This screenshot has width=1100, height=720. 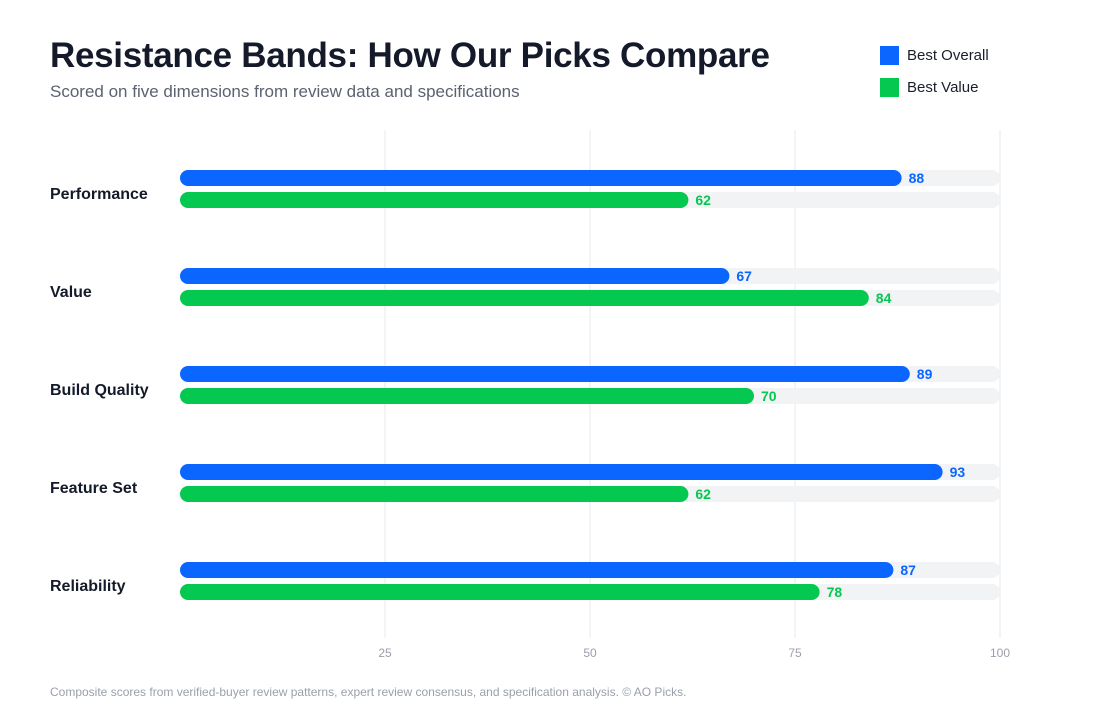 What do you see at coordinates (948, 55) in the screenshot?
I see `legend-label-best-overall: Best Overall` at bounding box center [948, 55].